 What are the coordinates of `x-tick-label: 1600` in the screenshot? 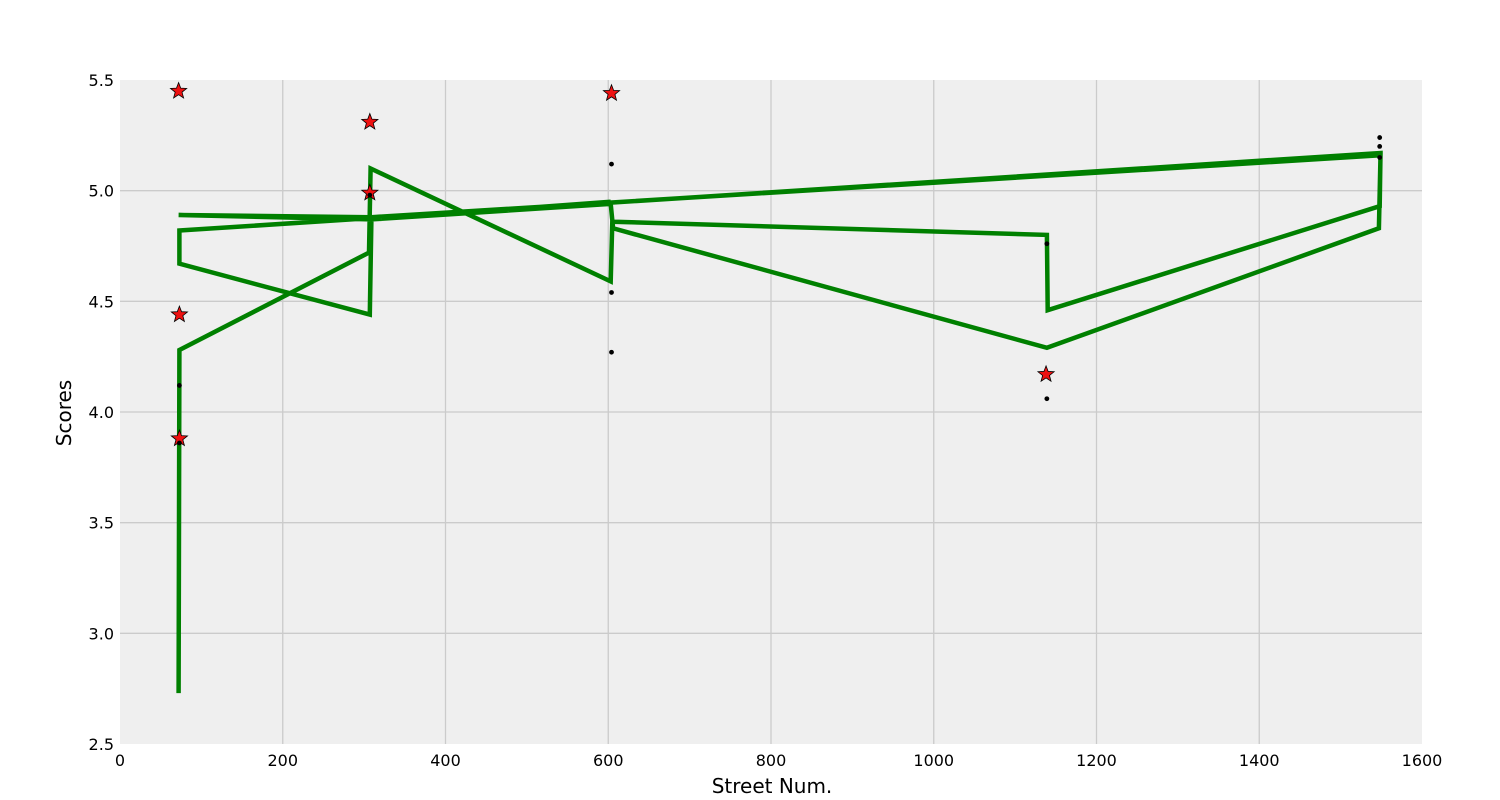 It's located at (1422, 760).